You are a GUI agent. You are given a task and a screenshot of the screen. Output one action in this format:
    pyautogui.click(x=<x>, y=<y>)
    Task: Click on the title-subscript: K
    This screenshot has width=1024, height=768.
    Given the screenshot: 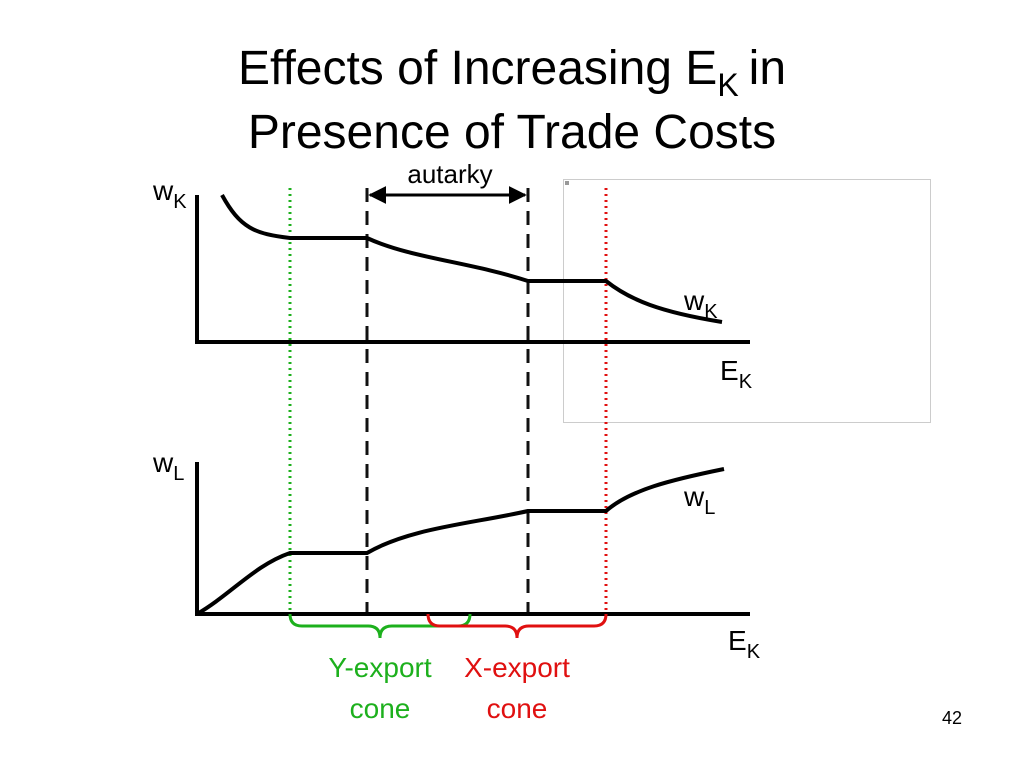 What is the action you would take?
    pyautogui.click(x=727, y=85)
    